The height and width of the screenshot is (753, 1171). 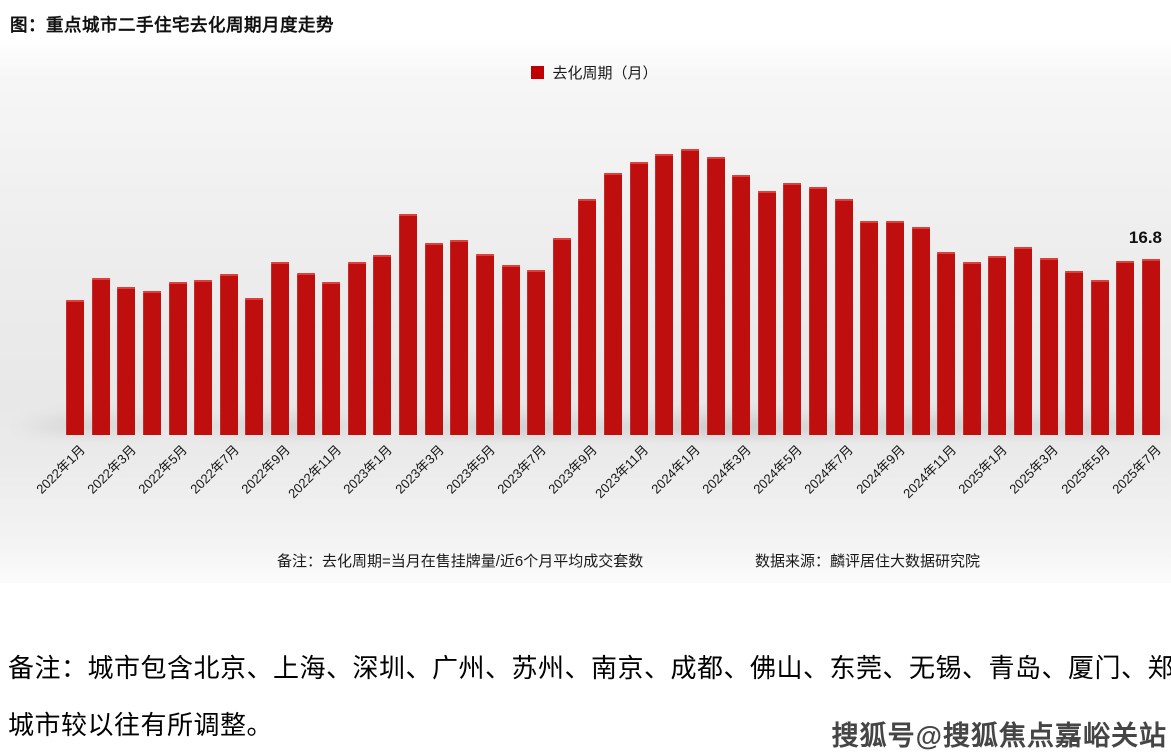 What do you see at coordinates (100, 356) in the screenshot?
I see `bar-2022年2月` at bounding box center [100, 356].